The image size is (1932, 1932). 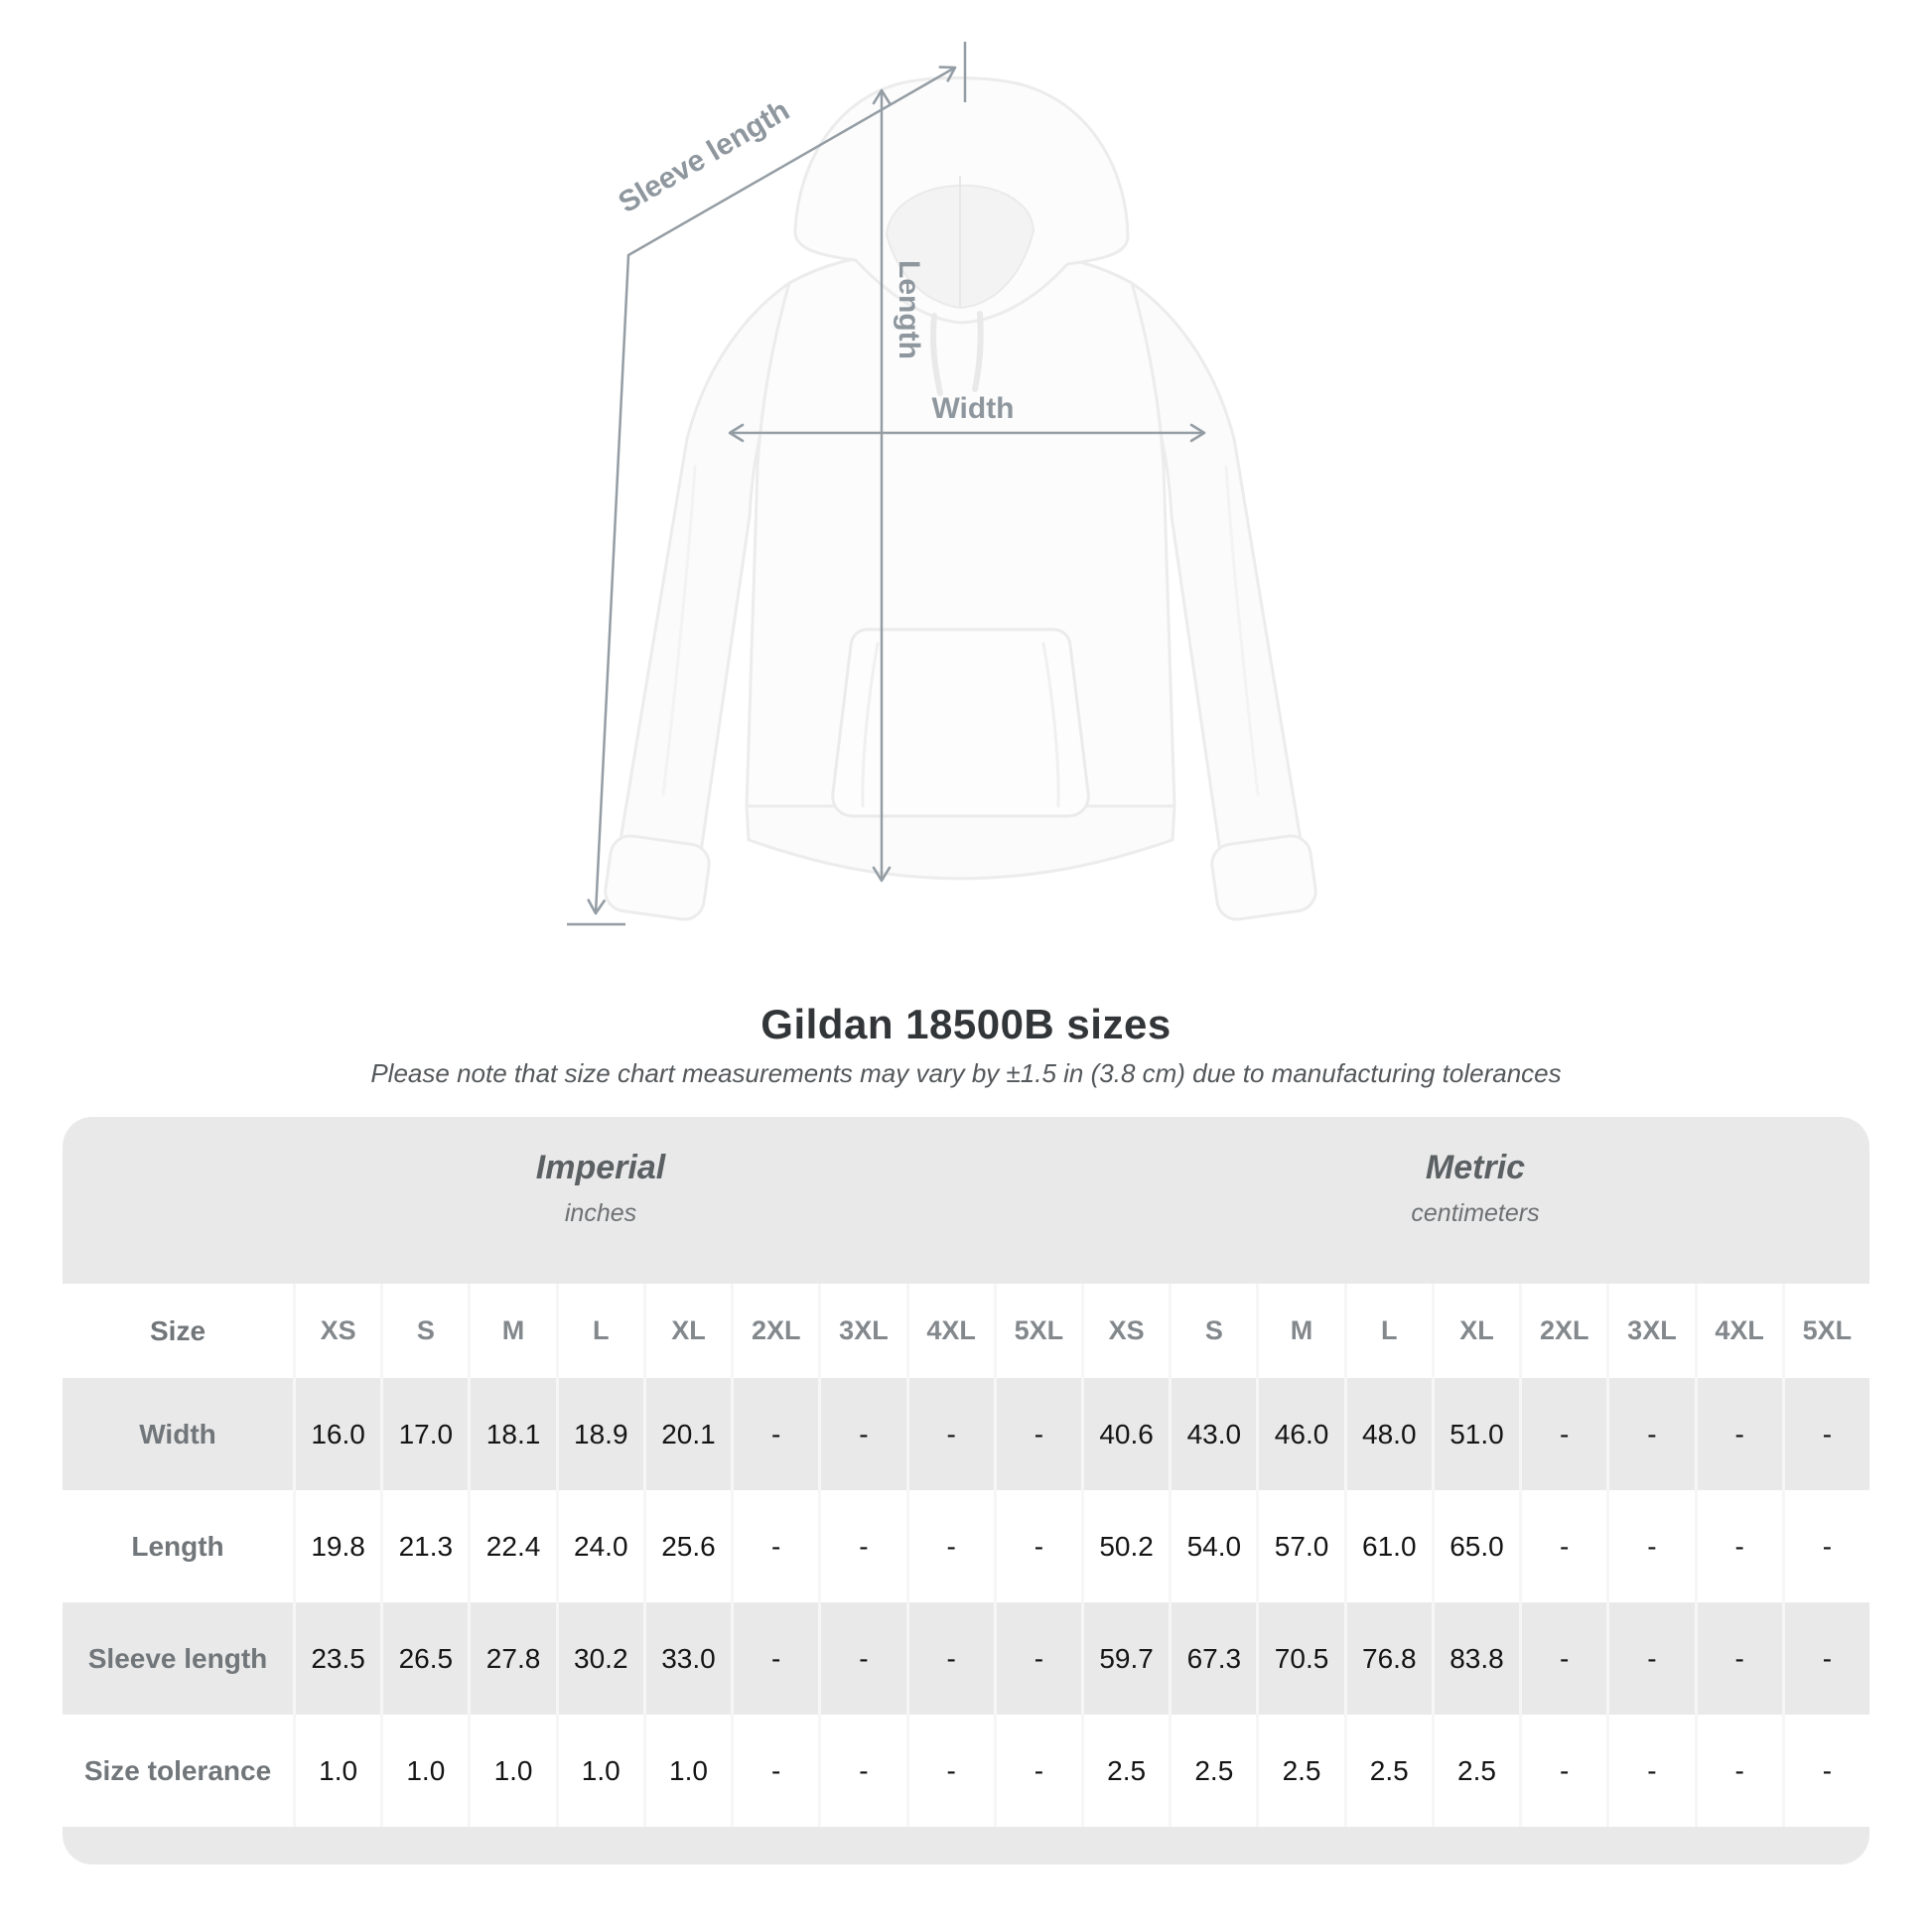 What do you see at coordinates (688, 1546) in the screenshot?
I see `value-cell-imperial: 25.6` at bounding box center [688, 1546].